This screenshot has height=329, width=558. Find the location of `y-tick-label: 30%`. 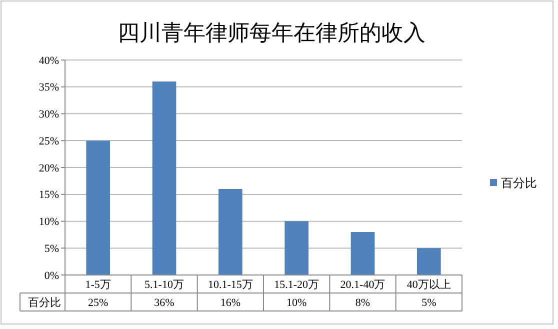

y-tick-label: 30% is located at coordinates (48, 114).